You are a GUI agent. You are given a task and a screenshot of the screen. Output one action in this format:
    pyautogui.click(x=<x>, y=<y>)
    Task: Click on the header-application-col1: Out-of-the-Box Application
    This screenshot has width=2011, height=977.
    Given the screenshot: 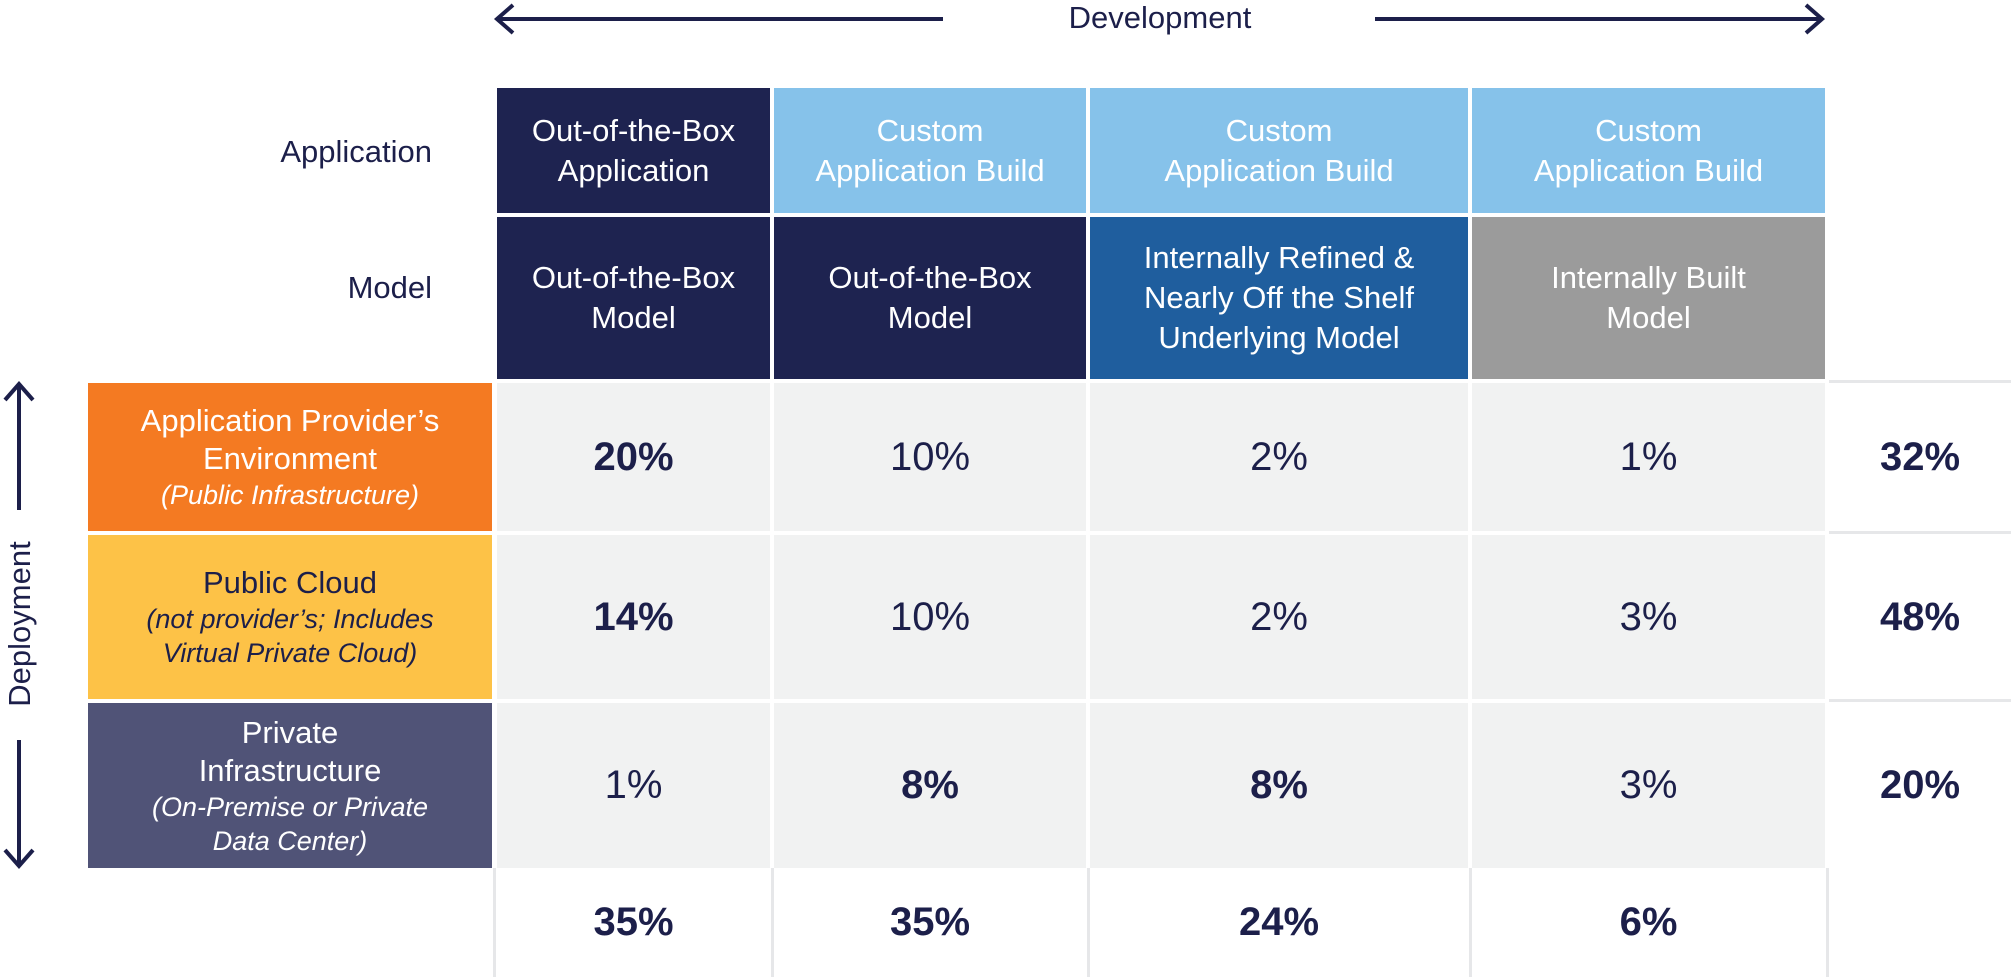 What is the action you would take?
    pyautogui.click(x=633, y=150)
    